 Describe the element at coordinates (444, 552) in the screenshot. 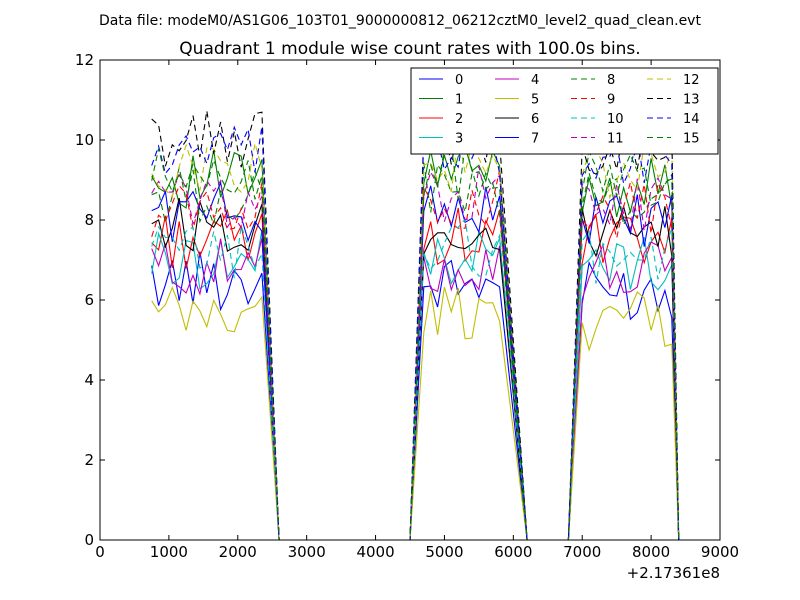

I see `x-tick-label: 5000` at that location.